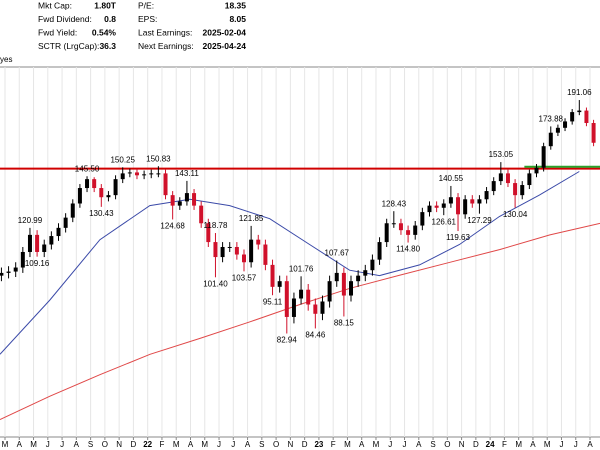 This screenshot has height=450, width=600. What do you see at coordinates (515, 214) in the screenshot?
I see `price-label: 130.04` at bounding box center [515, 214].